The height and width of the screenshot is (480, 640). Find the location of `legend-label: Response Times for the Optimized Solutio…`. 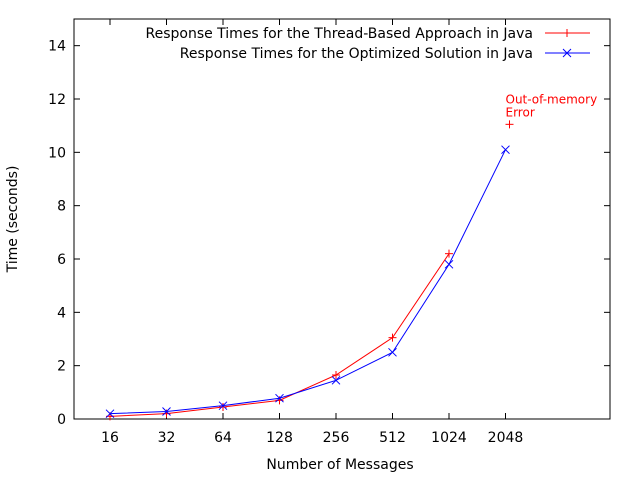

legend-label: Response Times for the Optimized Solutio… is located at coordinates (356, 54).